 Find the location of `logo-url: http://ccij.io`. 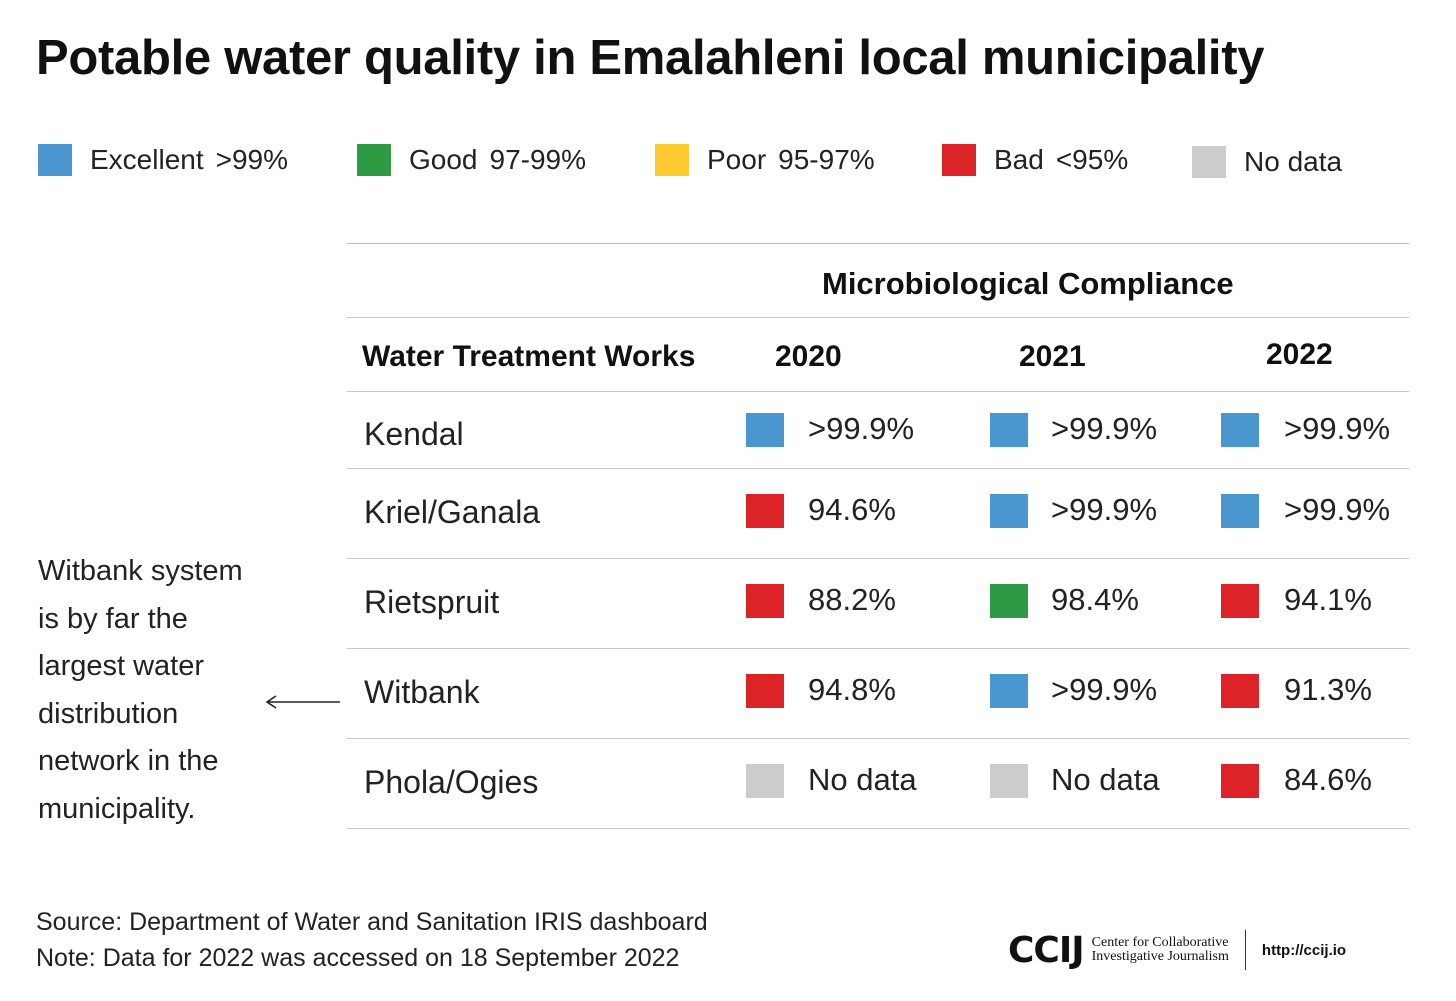

logo-url: http://ccij.io is located at coordinates (1304, 950).